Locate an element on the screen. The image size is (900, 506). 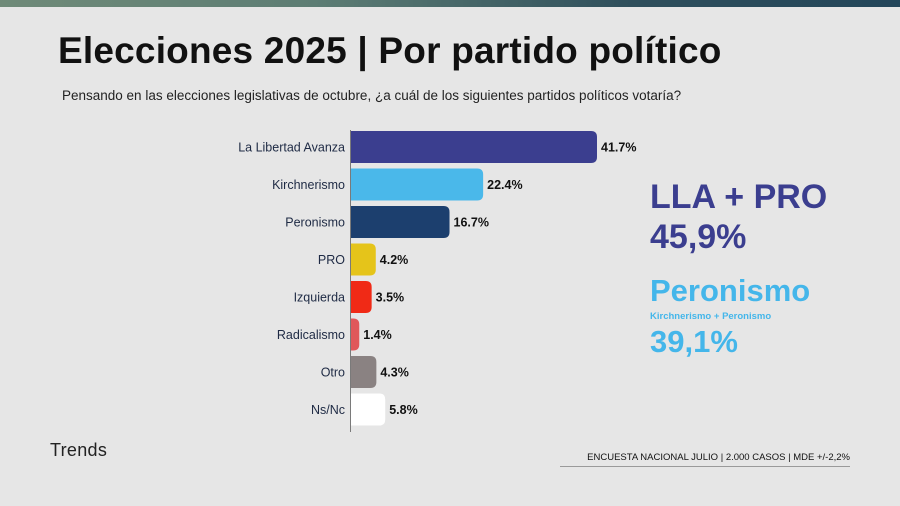
value-label-peronismo: 16.7% is located at coordinates (471, 223).